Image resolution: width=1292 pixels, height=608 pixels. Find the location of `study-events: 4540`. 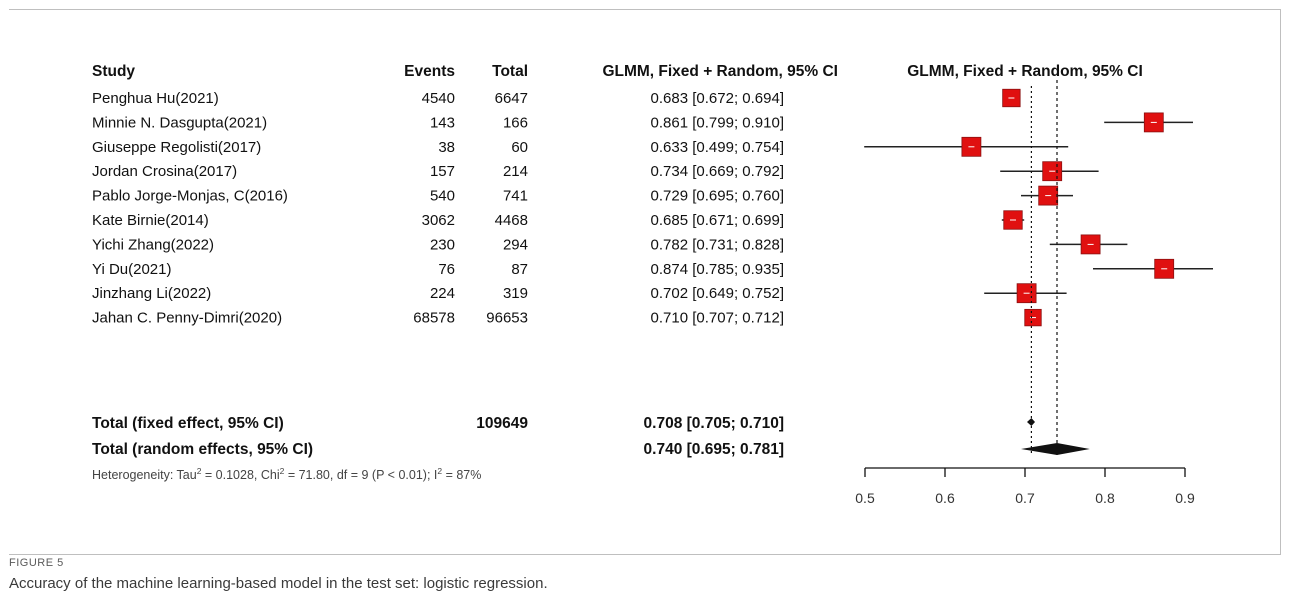

study-events: 4540 is located at coordinates (438, 98).